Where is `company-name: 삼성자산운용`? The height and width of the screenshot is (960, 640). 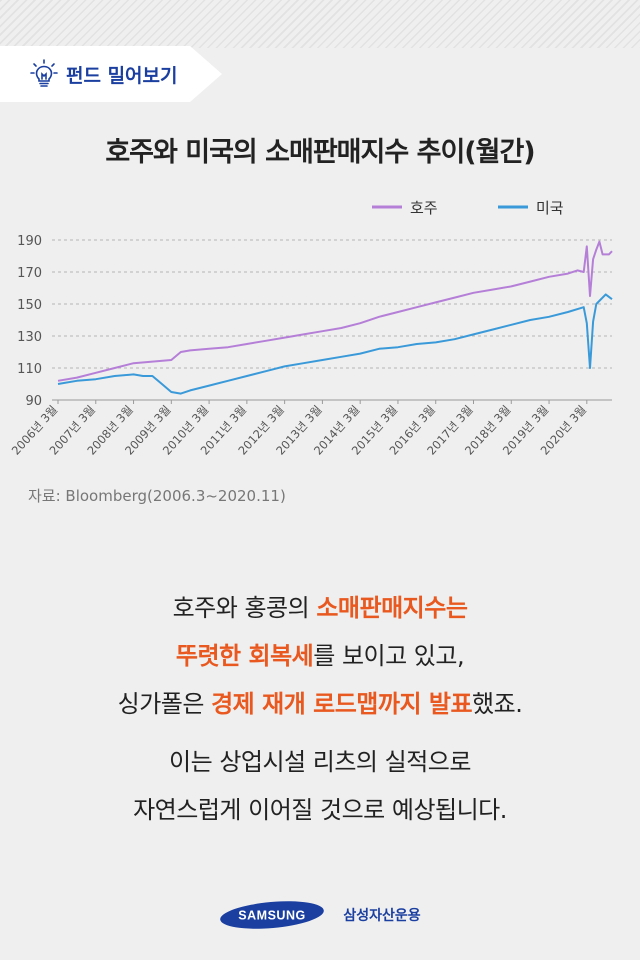 company-name: 삼성자산운용 is located at coordinates (382, 916).